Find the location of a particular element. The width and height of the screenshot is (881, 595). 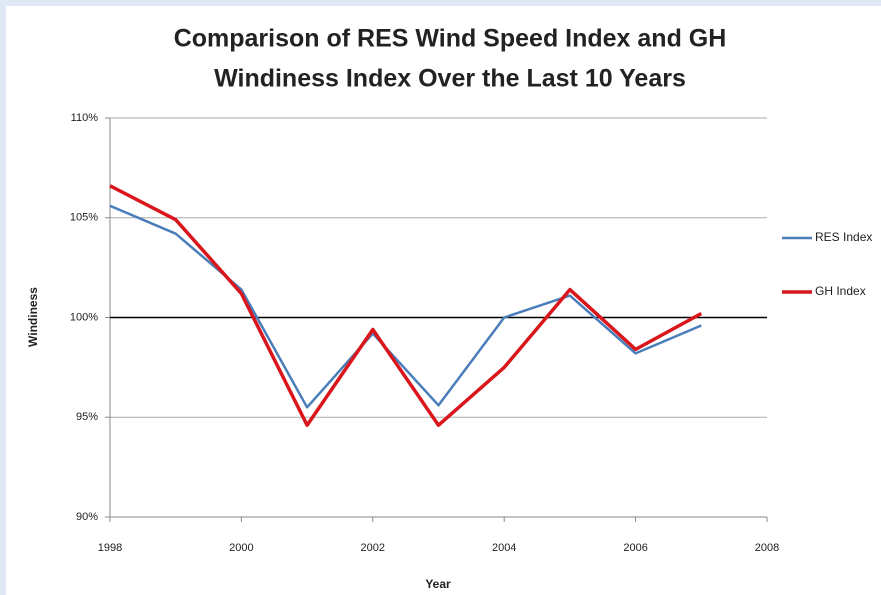

x-tick-label: 2008 is located at coordinates (767, 548).